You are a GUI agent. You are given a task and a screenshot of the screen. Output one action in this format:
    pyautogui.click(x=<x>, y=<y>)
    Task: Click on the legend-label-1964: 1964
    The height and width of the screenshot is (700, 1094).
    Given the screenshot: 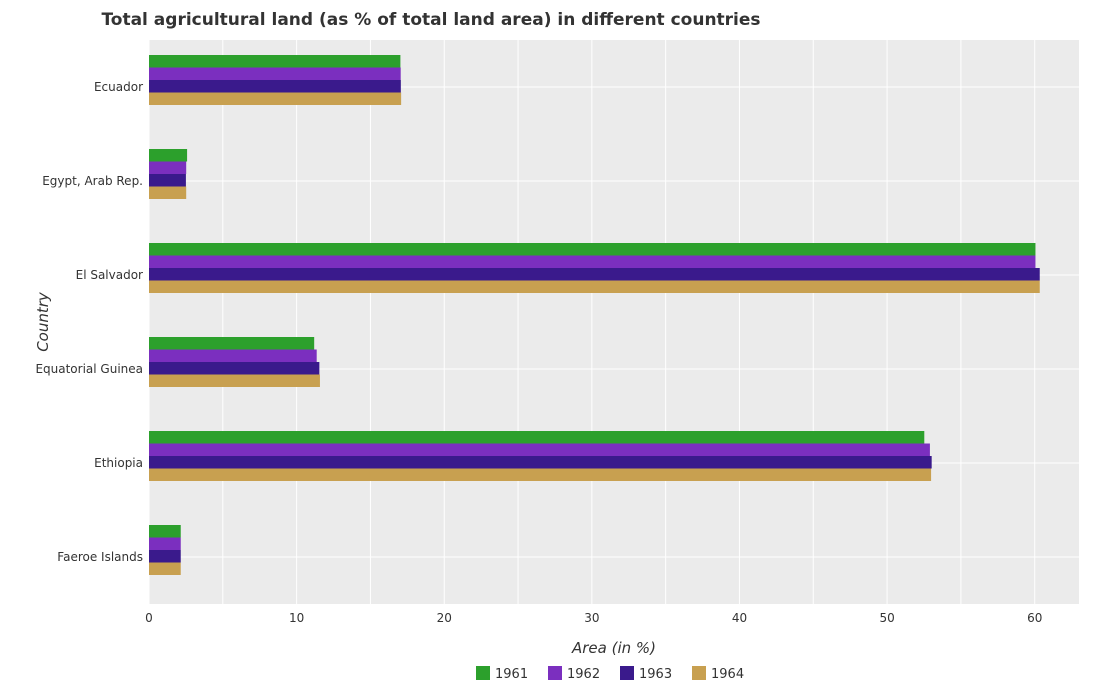 What is the action you would take?
    pyautogui.click(x=727, y=674)
    